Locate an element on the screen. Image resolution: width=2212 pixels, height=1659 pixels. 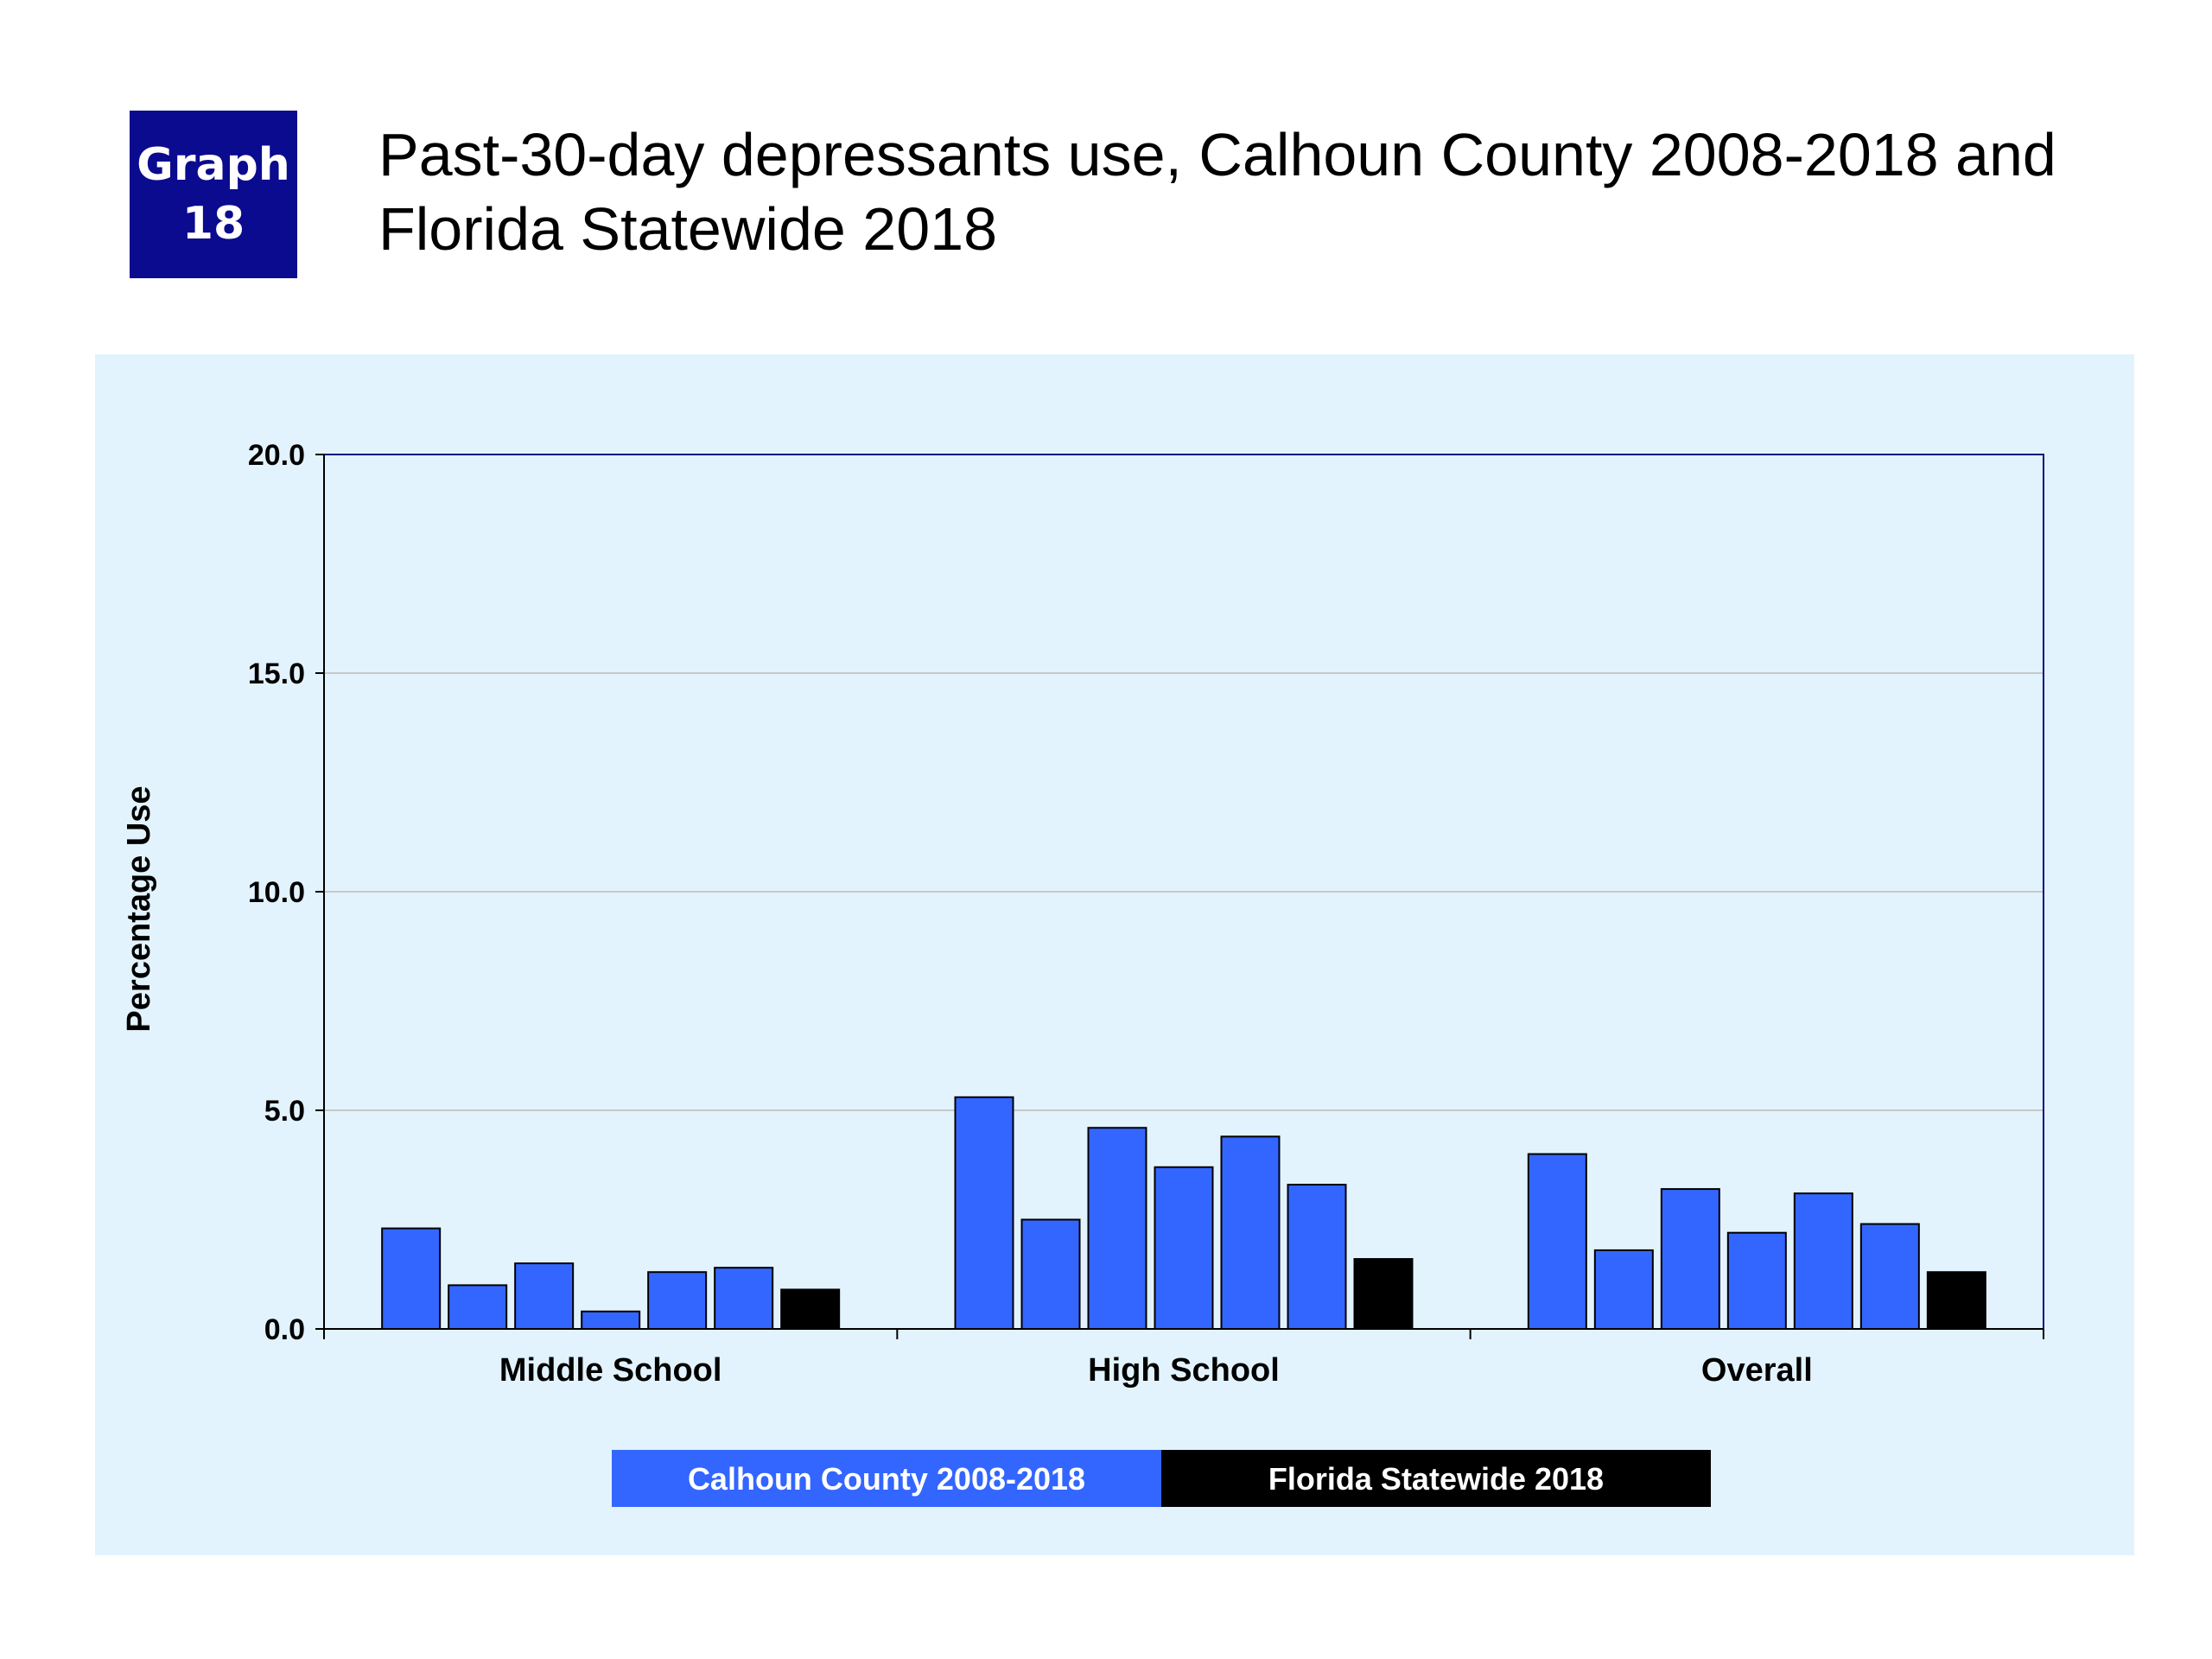
y-axis-title: Percentage Use is located at coordinates (139, 909).